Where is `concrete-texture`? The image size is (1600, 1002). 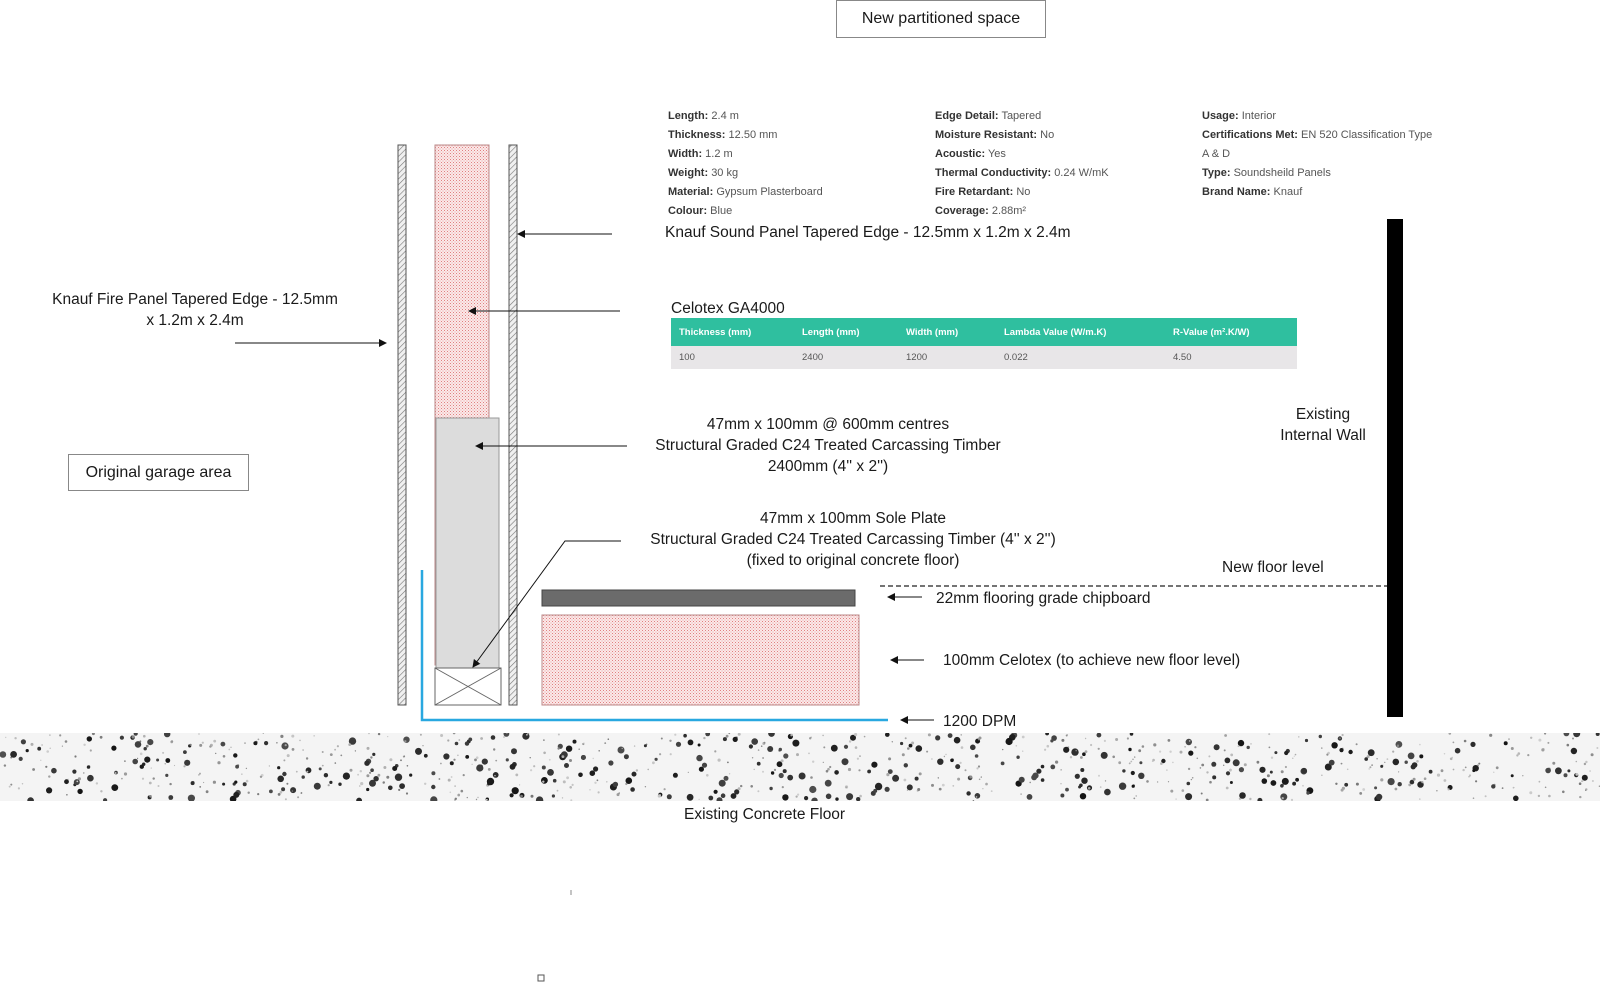 concrete-texture is located at coordinates (800, 767).